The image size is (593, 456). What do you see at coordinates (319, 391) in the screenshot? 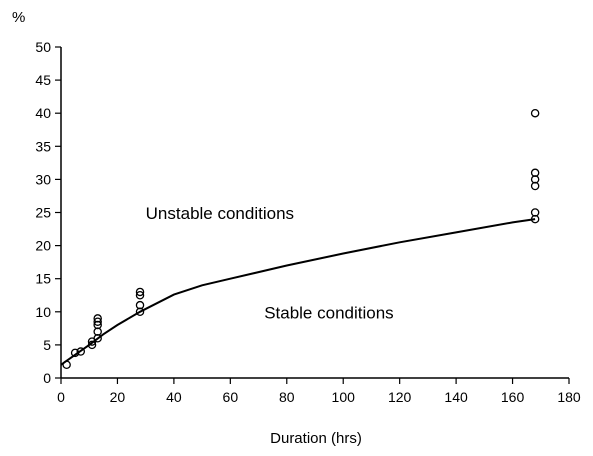
I see `x-ticks: 0 20 40 60 80 100 120 140 160 180` at bounding box center [319, 391].